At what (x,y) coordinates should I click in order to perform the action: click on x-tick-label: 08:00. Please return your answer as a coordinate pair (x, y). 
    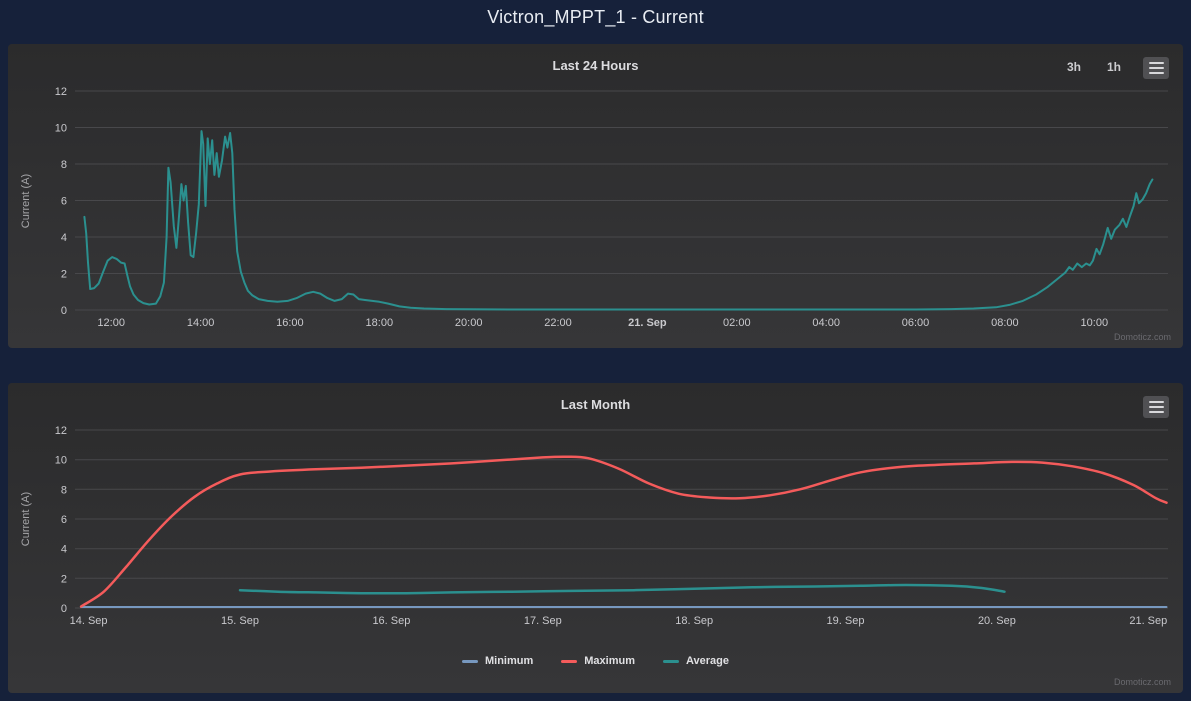
    Looking at the image, I should click on (1005, 323).